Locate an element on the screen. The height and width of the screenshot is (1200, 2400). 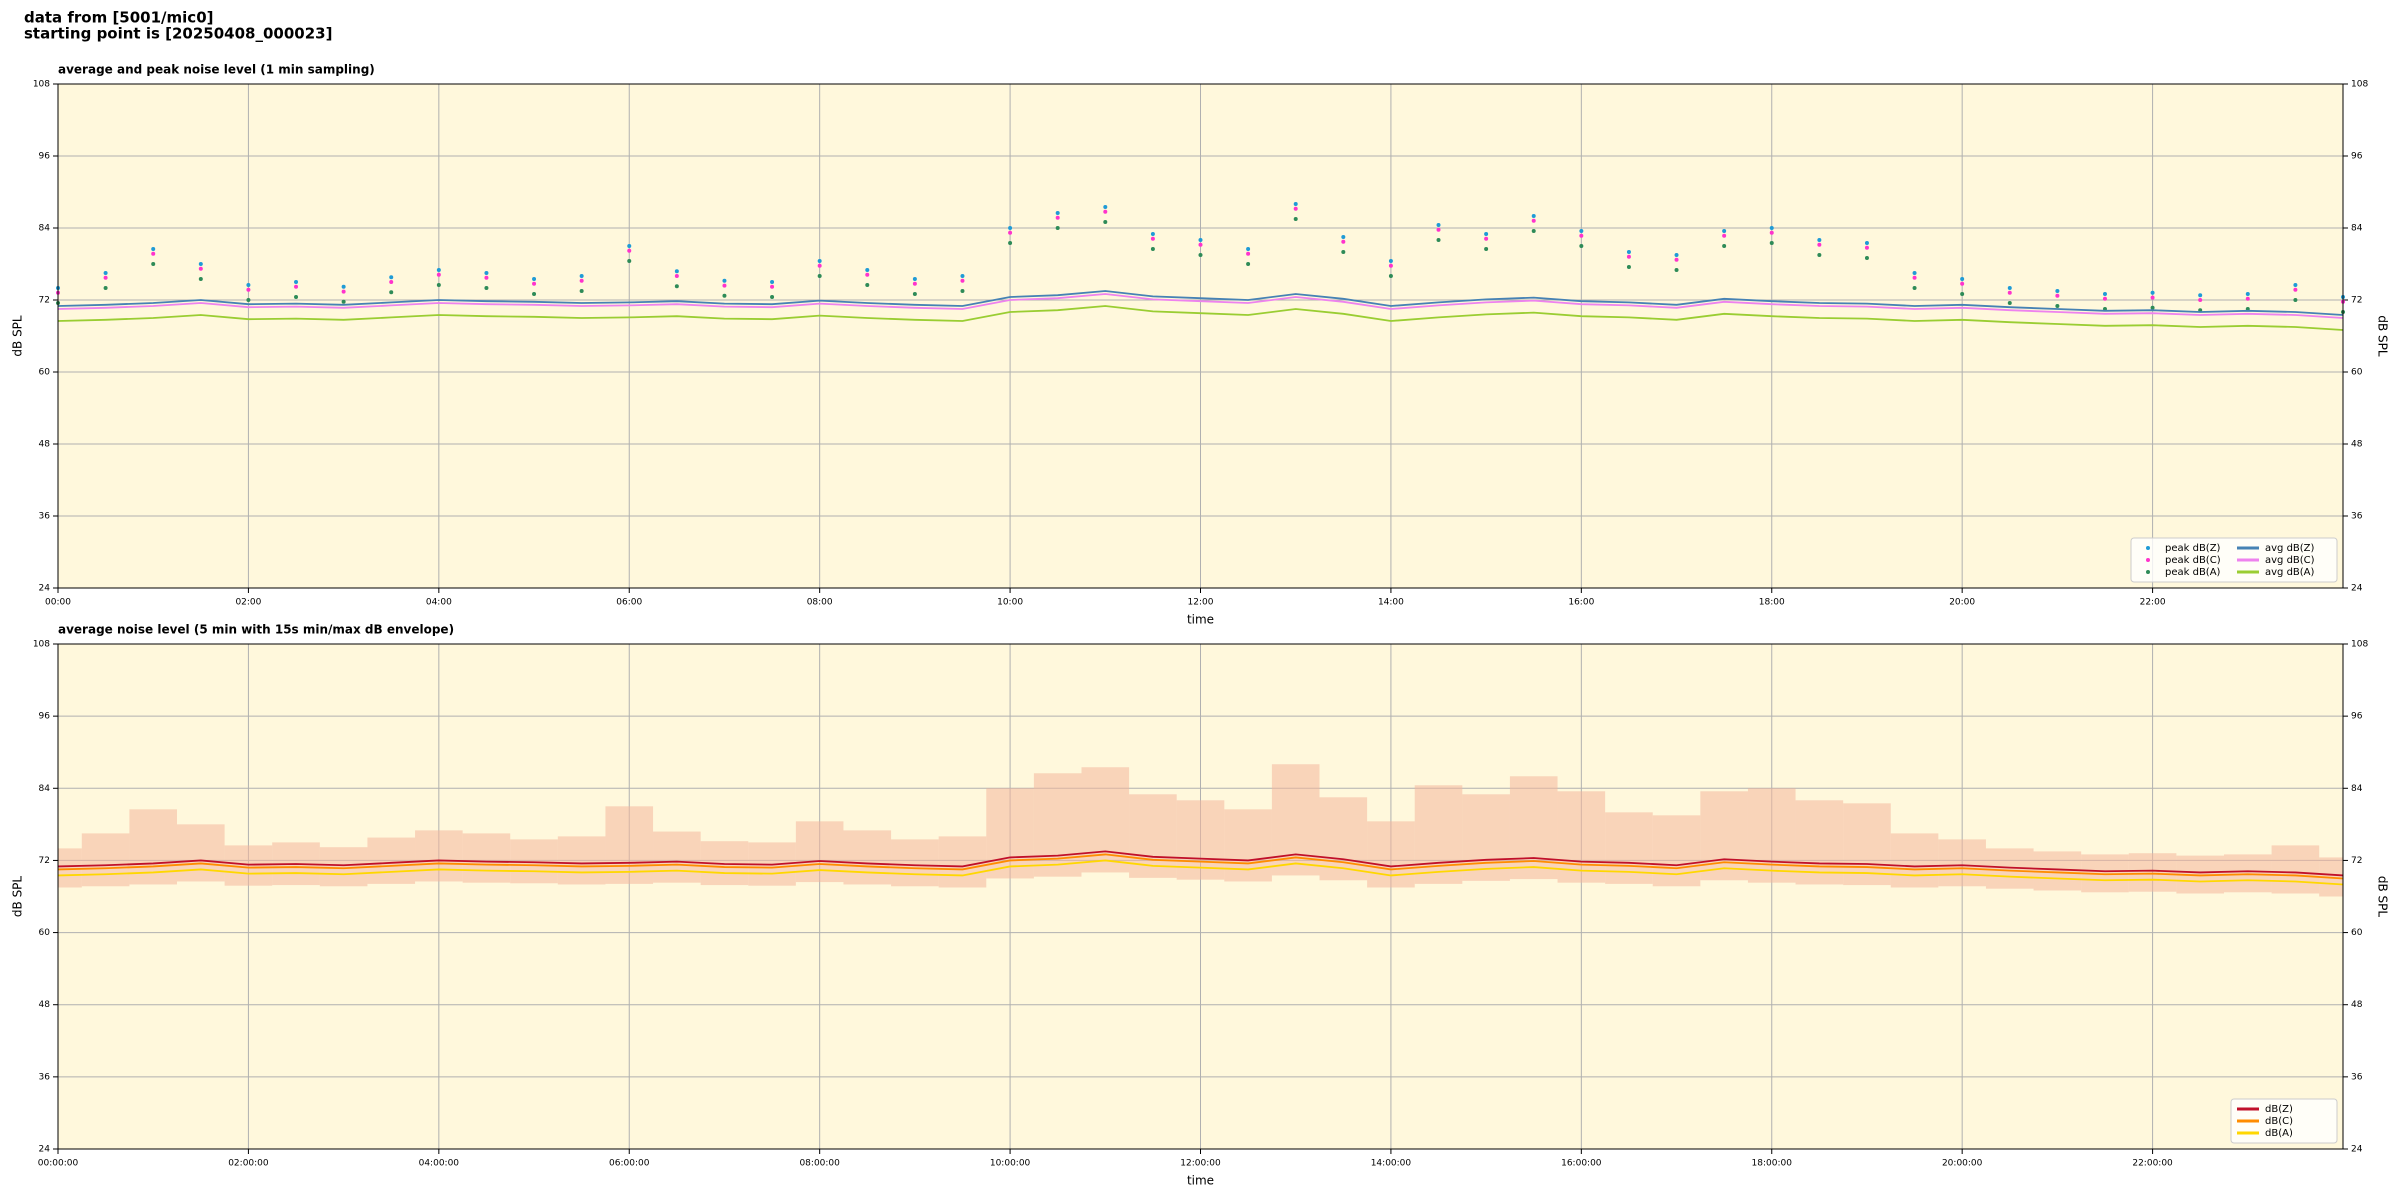
y-tick-label: 96 is located at coordinates (45, 717).